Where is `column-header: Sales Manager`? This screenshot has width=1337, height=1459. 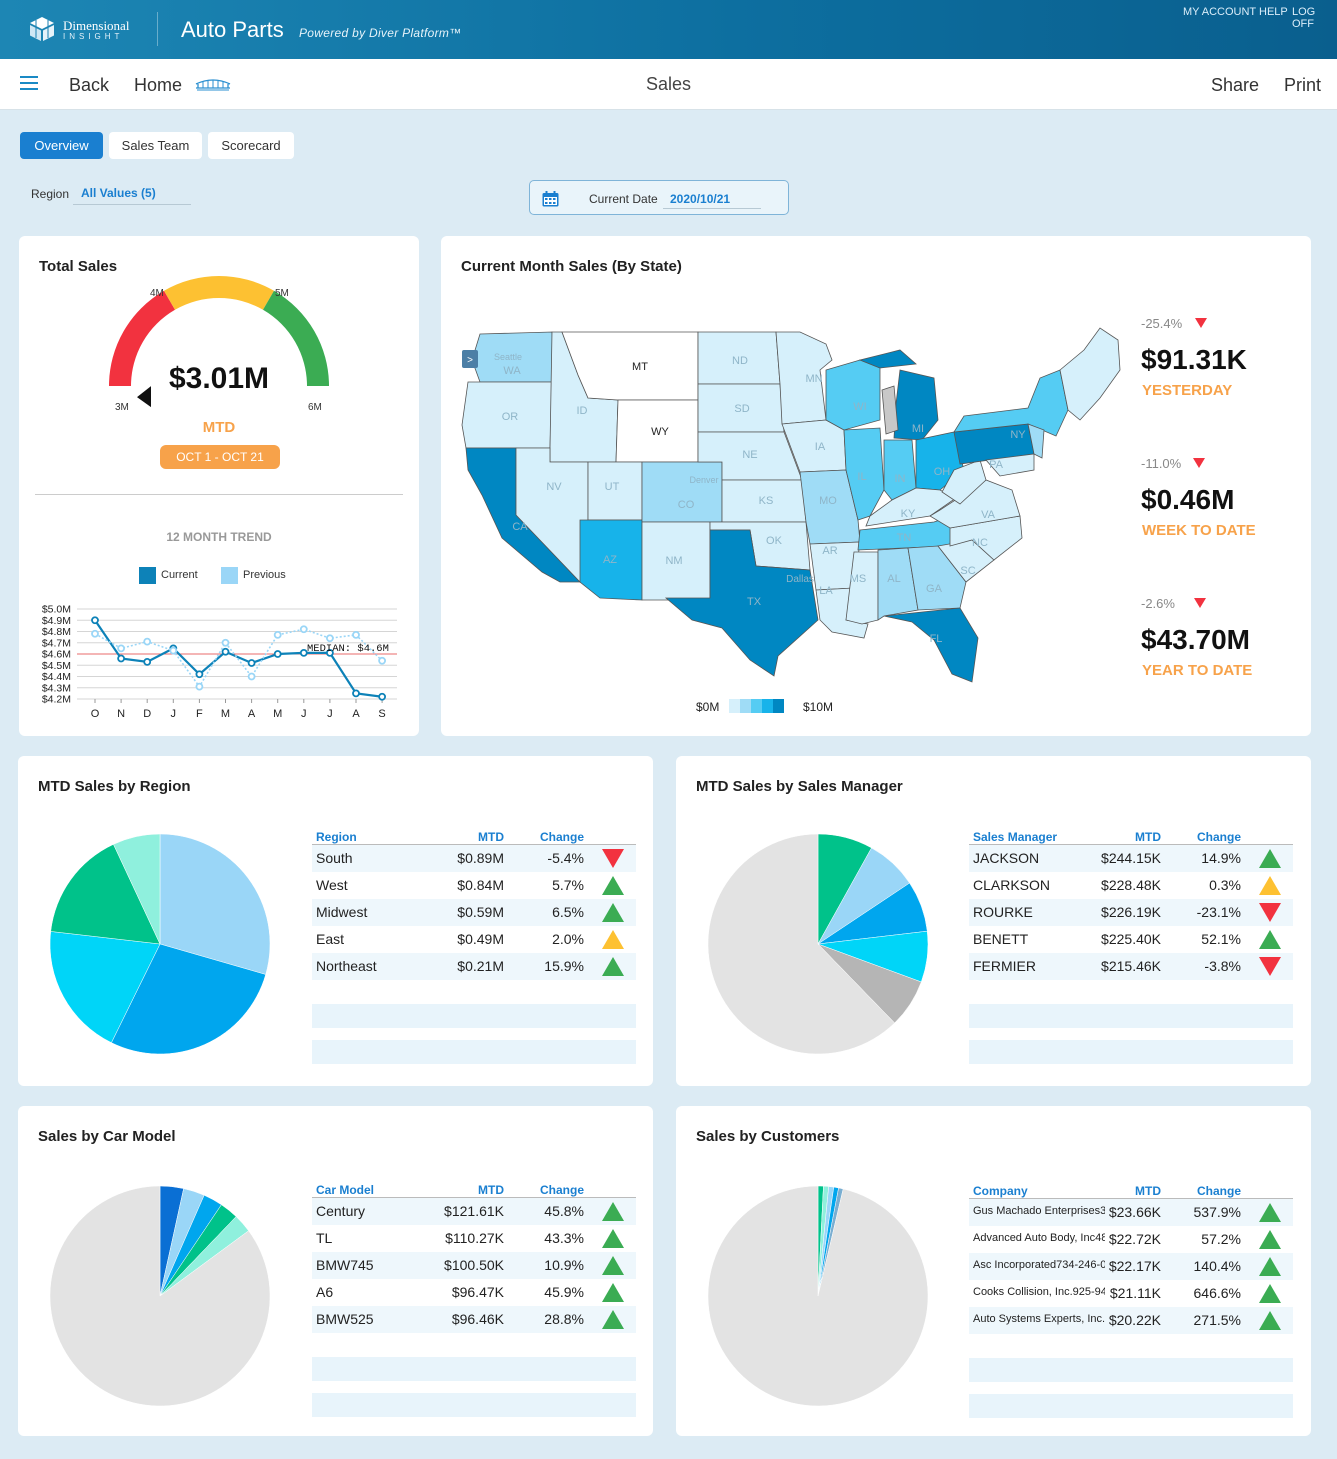
column-header: Sales Manager is located at coordinates (1015, 837).